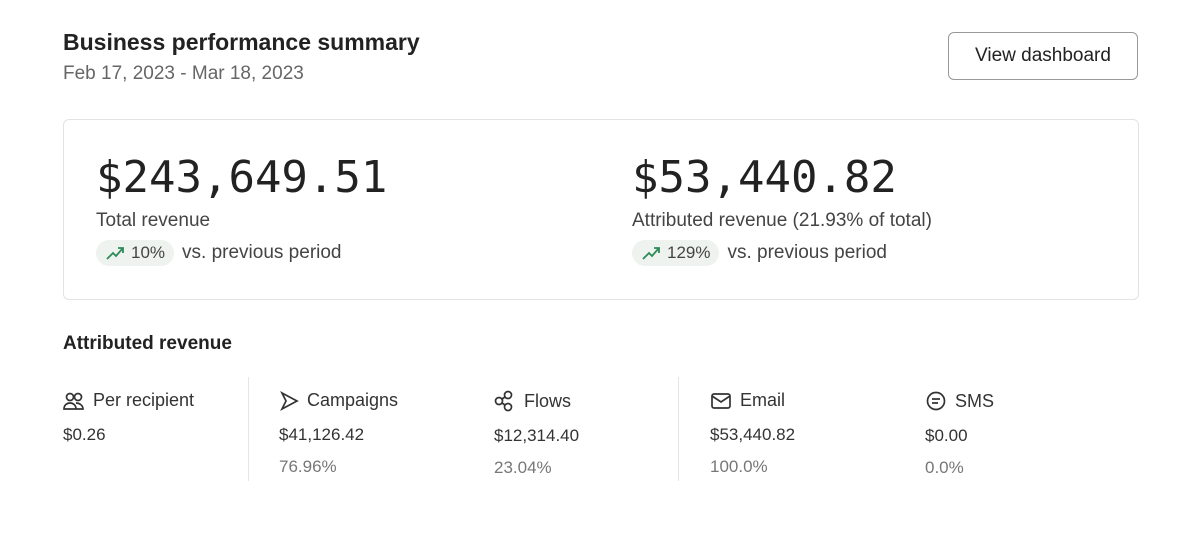 Image resolution: width=1200 pixels, height=538 pixels. I want to click on attributed-revenue-heading: Attributed revenue, so click(147, 343).